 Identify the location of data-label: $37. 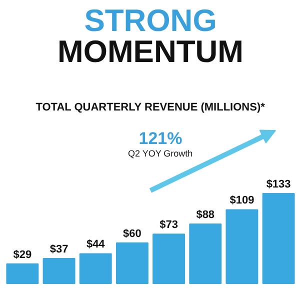
(59, 249).